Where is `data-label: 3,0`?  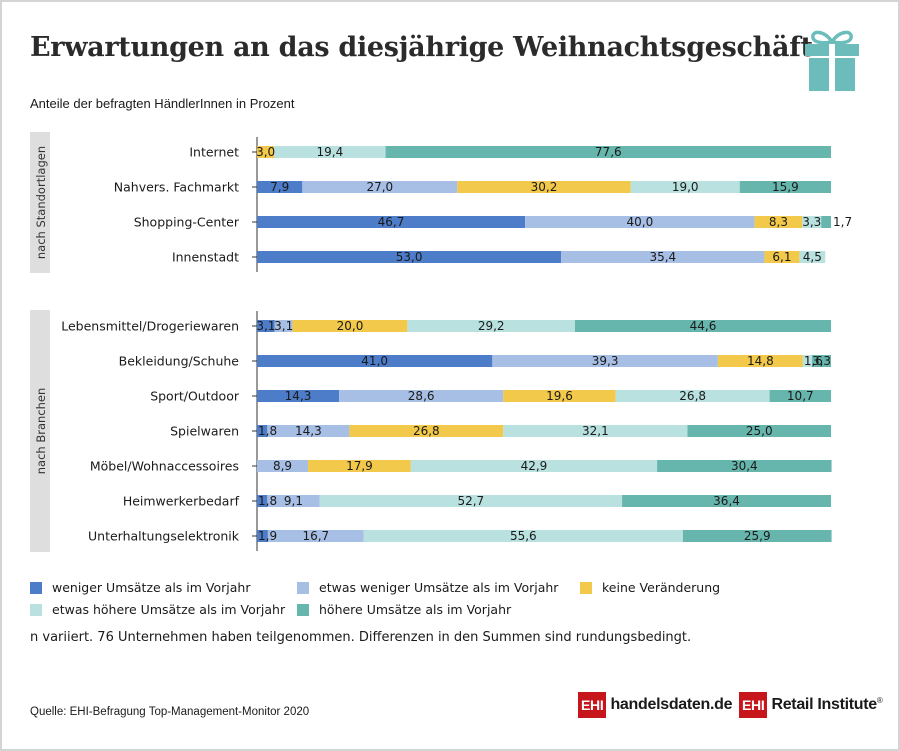
data-label: 3,0 is located at coordinates (265, 152).